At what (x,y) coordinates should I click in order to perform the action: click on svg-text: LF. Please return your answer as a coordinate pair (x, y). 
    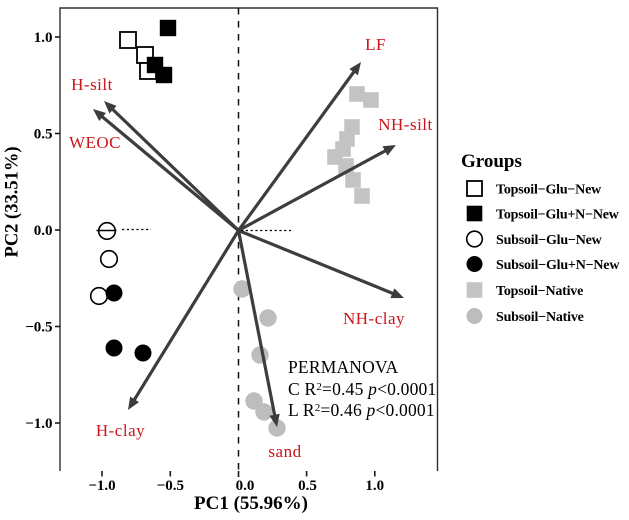
    Looking at the image, I should click on (375, 44).